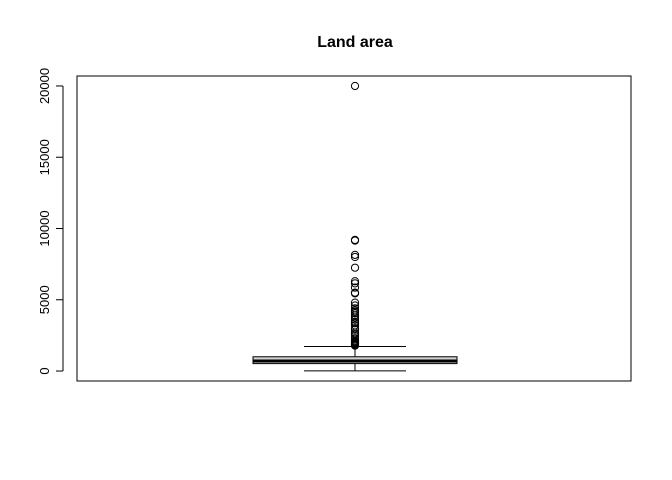 This screenshot has width=672, height=480. I want to click on y-tick-label: 0, so click(44, 370).